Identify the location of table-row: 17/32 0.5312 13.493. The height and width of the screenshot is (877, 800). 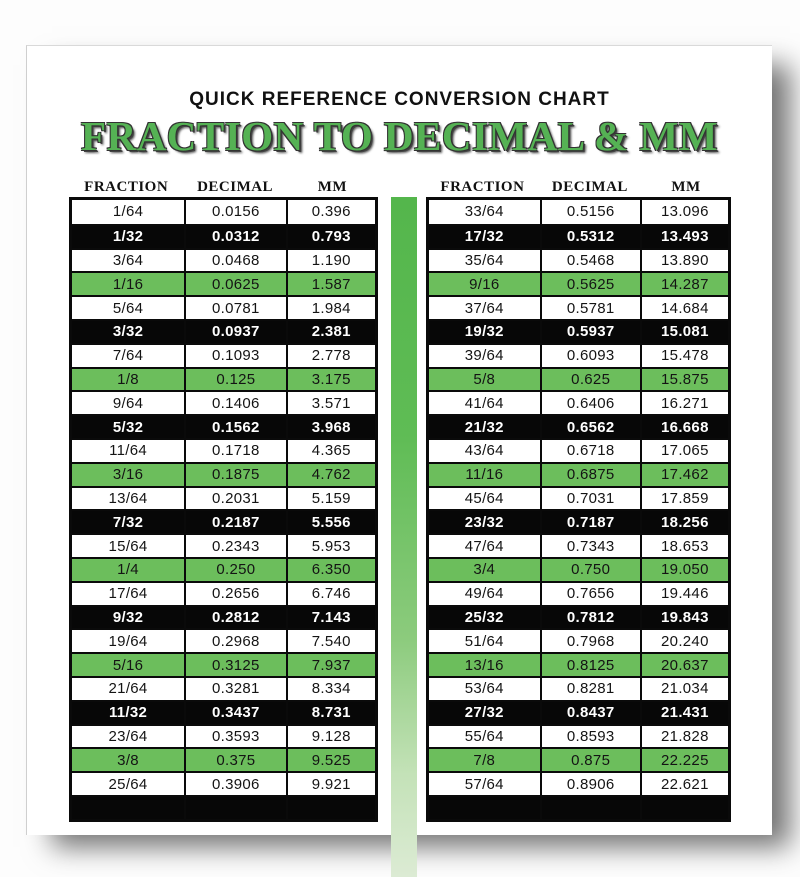
(578, 235).